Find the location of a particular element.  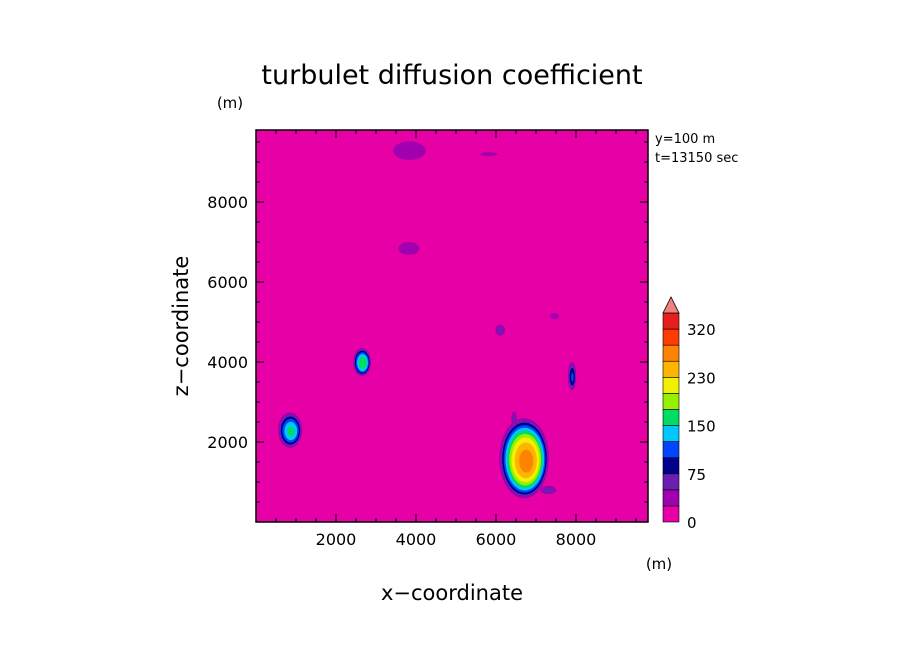

feature-plume-right is located at coordinates (524, 458).